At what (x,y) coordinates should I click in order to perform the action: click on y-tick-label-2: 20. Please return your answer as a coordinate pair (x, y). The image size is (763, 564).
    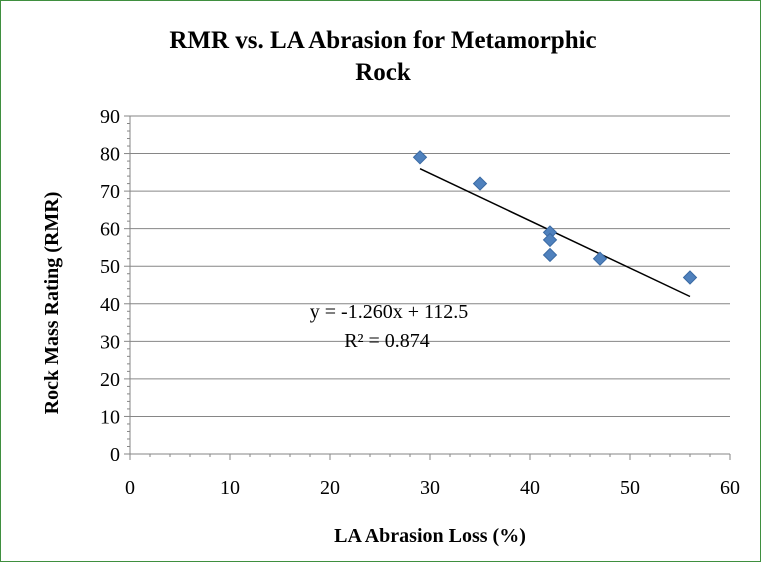
    Looking at the image, I should click on (110, 380).